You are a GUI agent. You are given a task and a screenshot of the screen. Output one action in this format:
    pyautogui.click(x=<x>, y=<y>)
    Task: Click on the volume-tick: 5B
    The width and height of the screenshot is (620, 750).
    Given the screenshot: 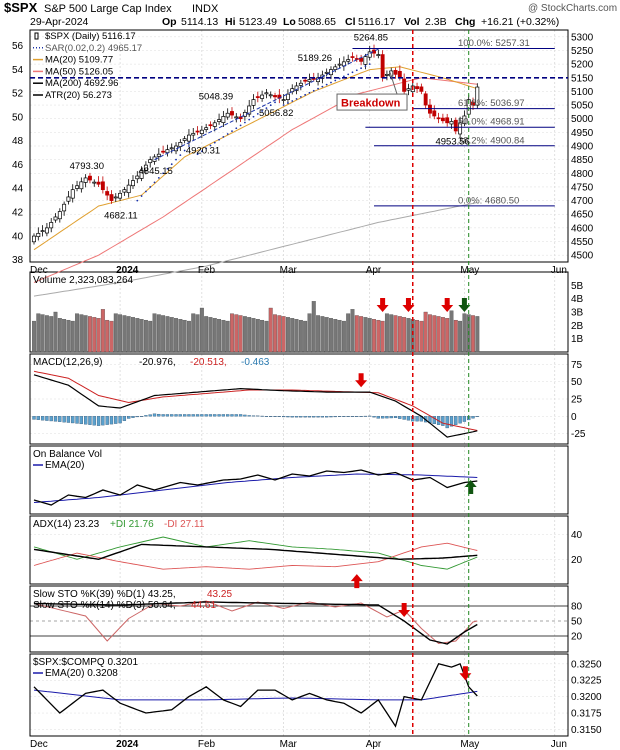 What is the action you would take?
    pyautogui.click(x=577, y=286)
    